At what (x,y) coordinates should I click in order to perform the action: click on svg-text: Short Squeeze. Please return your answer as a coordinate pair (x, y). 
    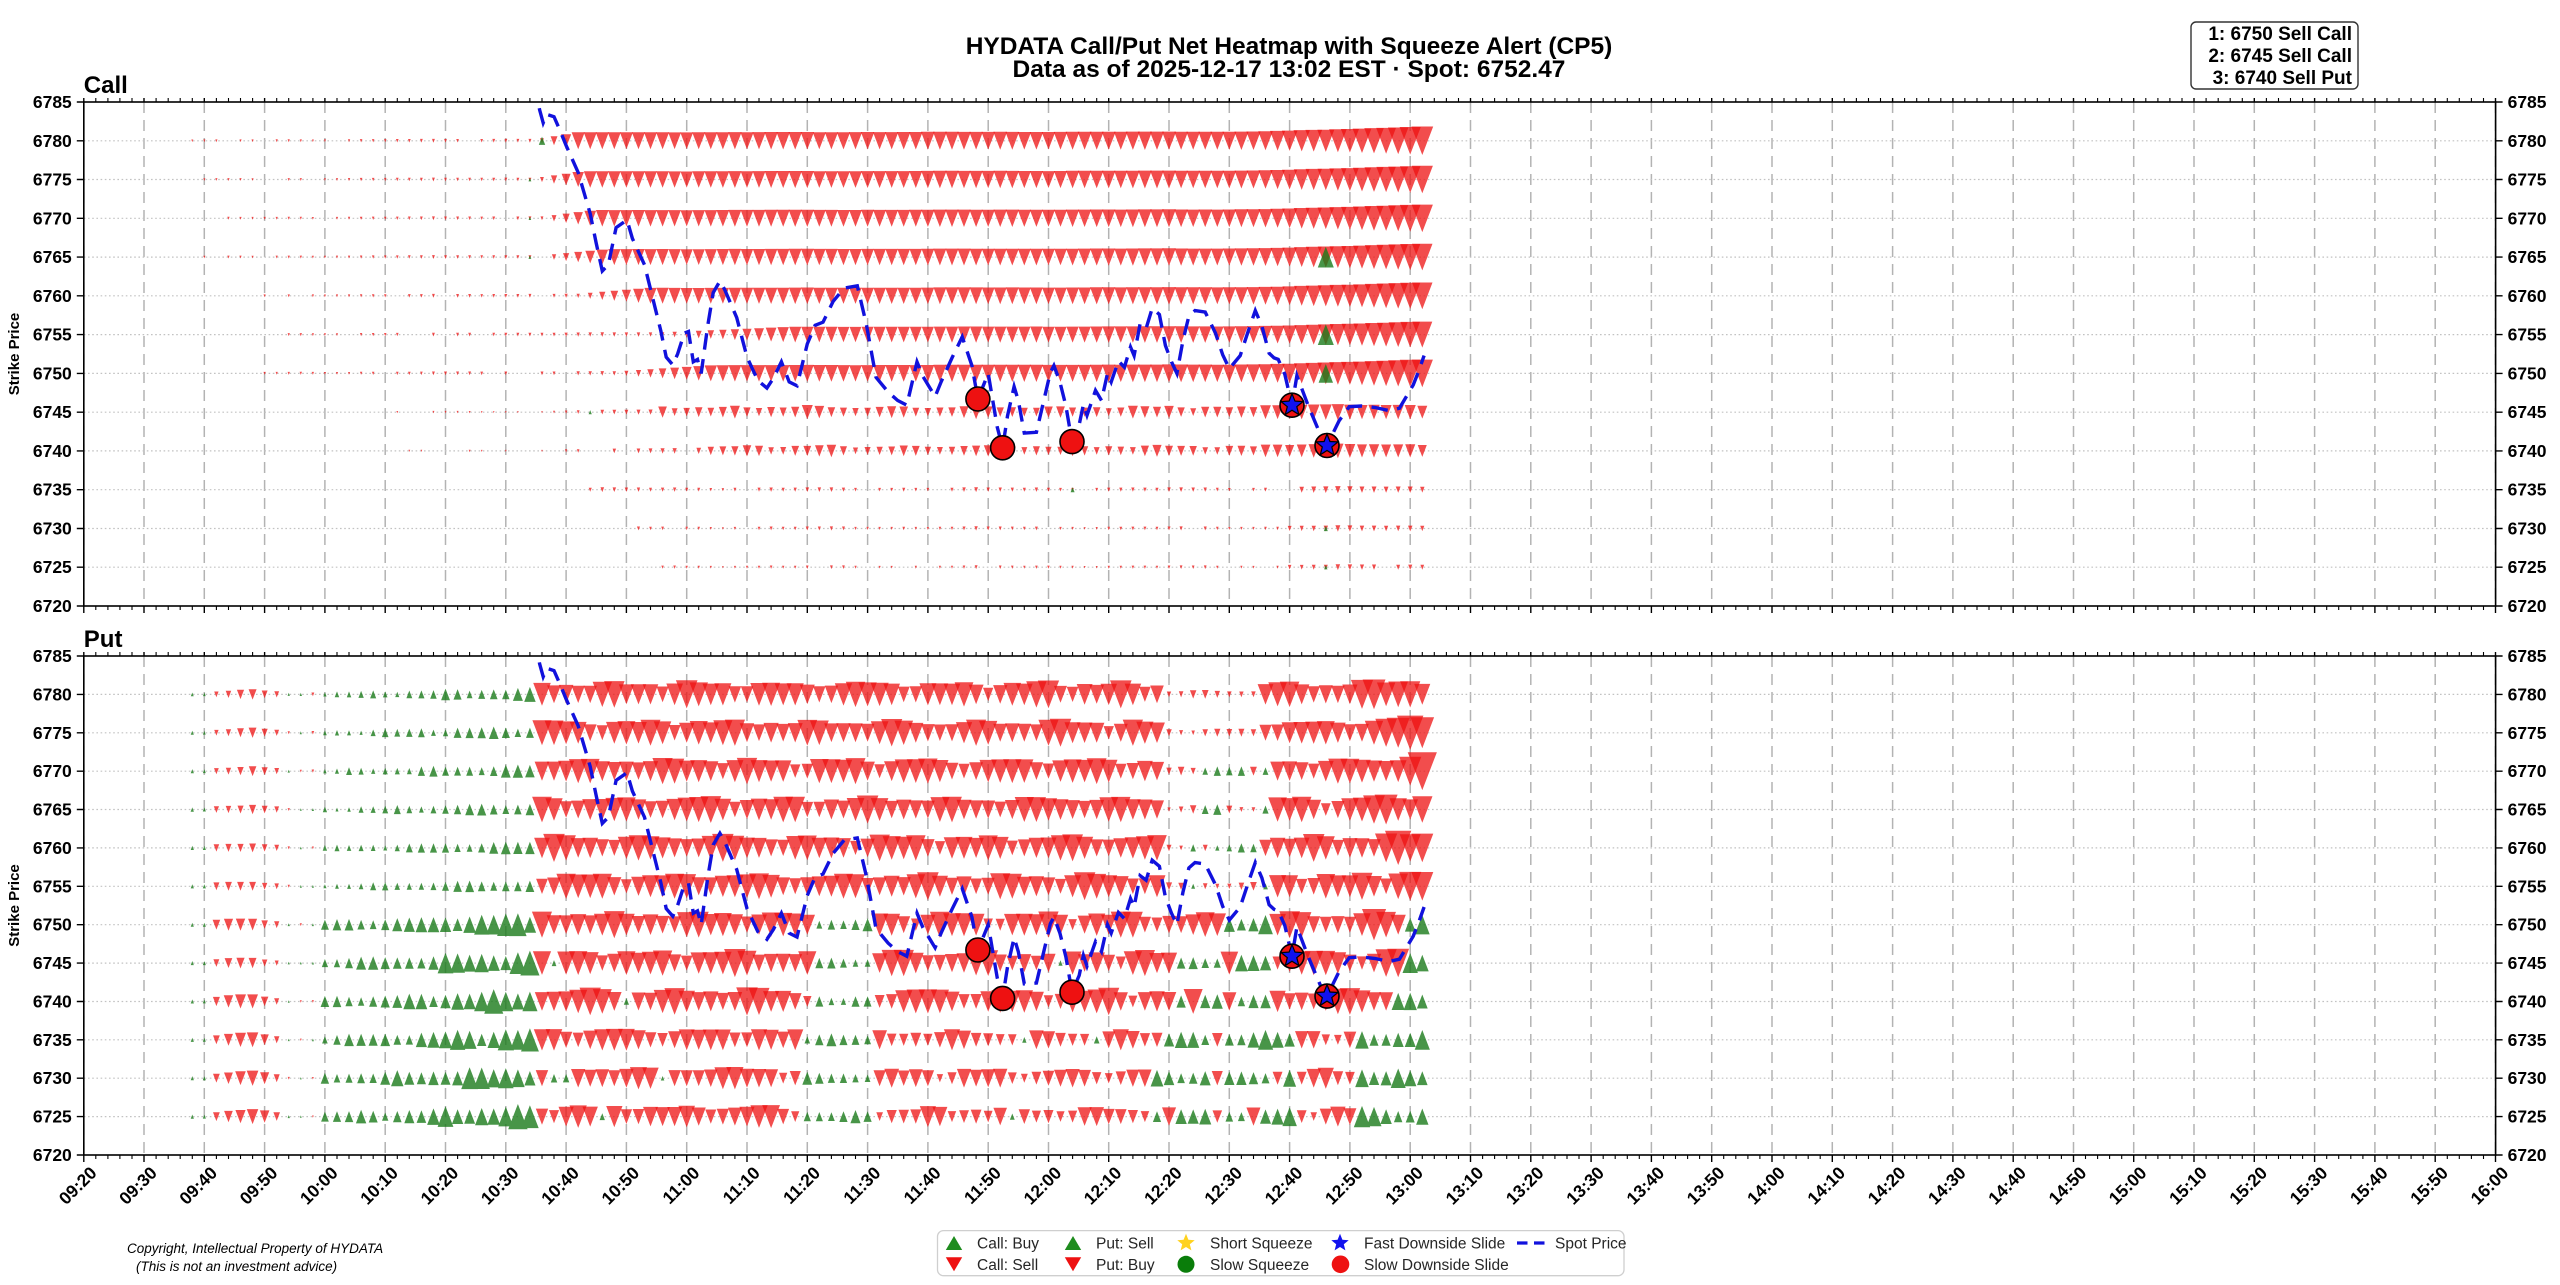
    Looking at the image, I should click on (1261, 1244).